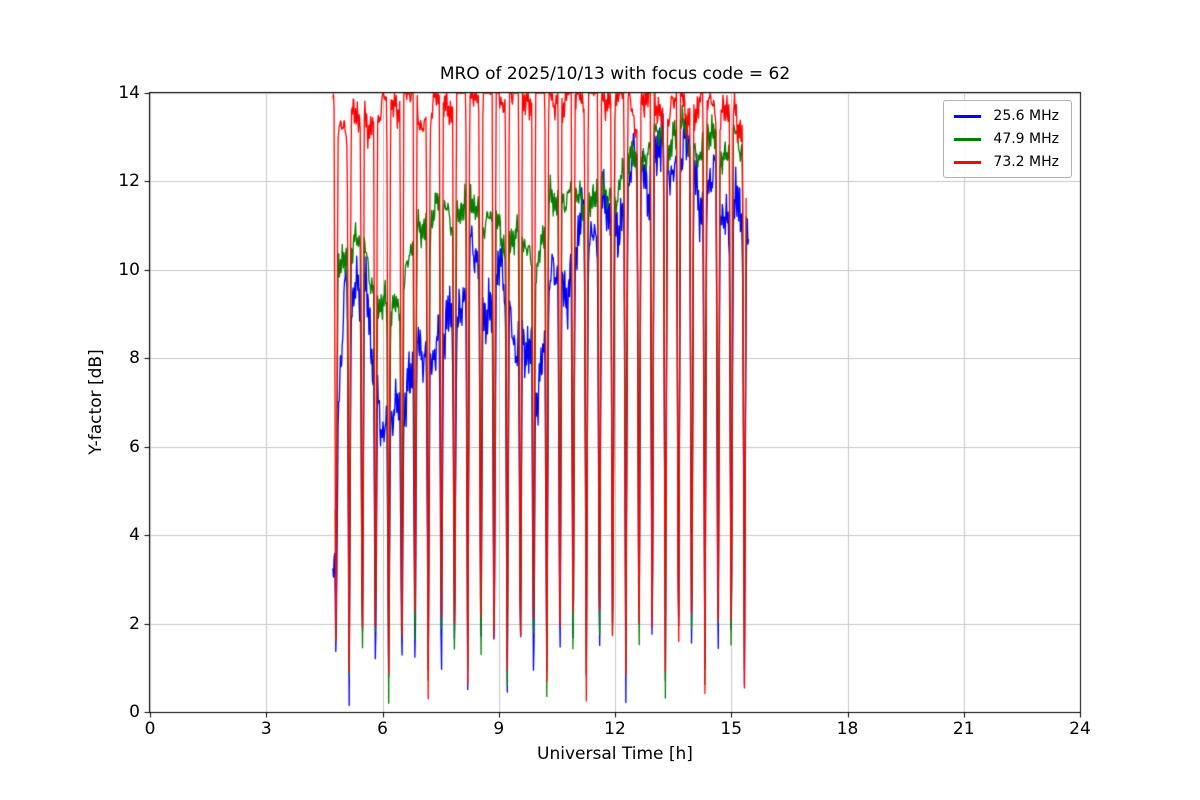 This screenshot has height=800, width=1200. I want to click on y-tick-label: 4, so click(134, 535).